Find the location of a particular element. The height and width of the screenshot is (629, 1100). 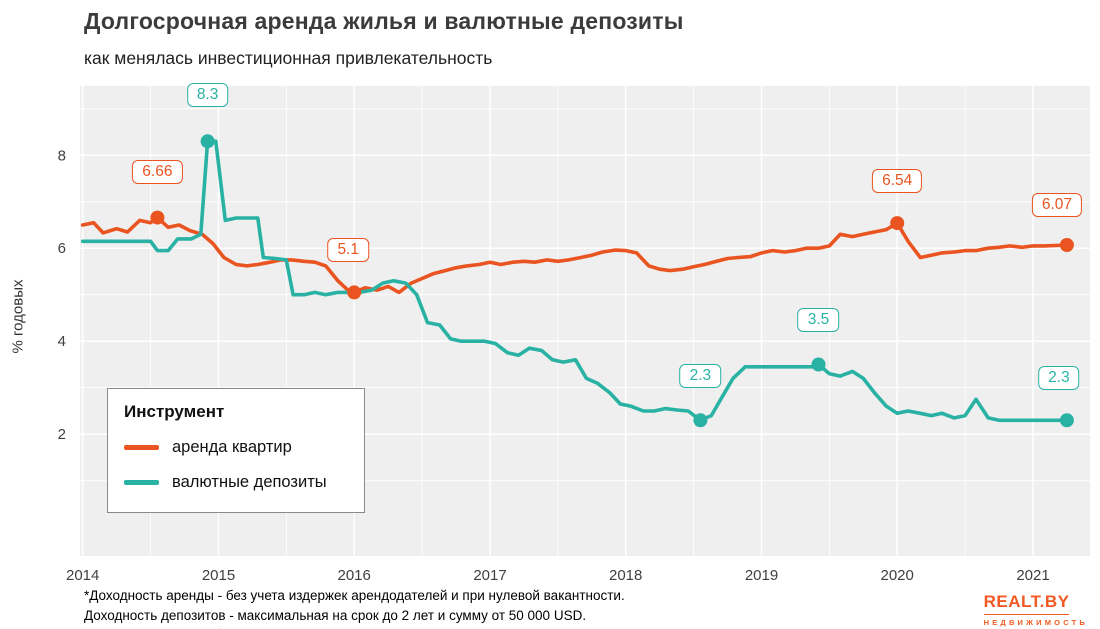

legend-label-deposits: валютные депозиты is located at coordinates (249, 482).